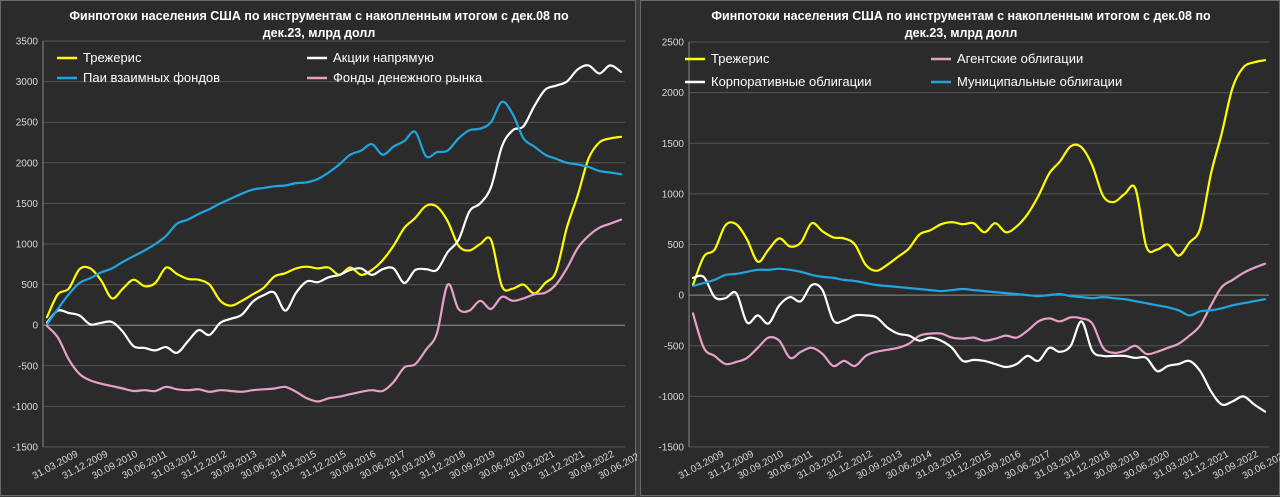 The height and width of the screenshot is (497, 1280). Describe the element at coordinates (1039, 81) in the screenshot. I see `legend-label: Муниципальные облигации` at that location.